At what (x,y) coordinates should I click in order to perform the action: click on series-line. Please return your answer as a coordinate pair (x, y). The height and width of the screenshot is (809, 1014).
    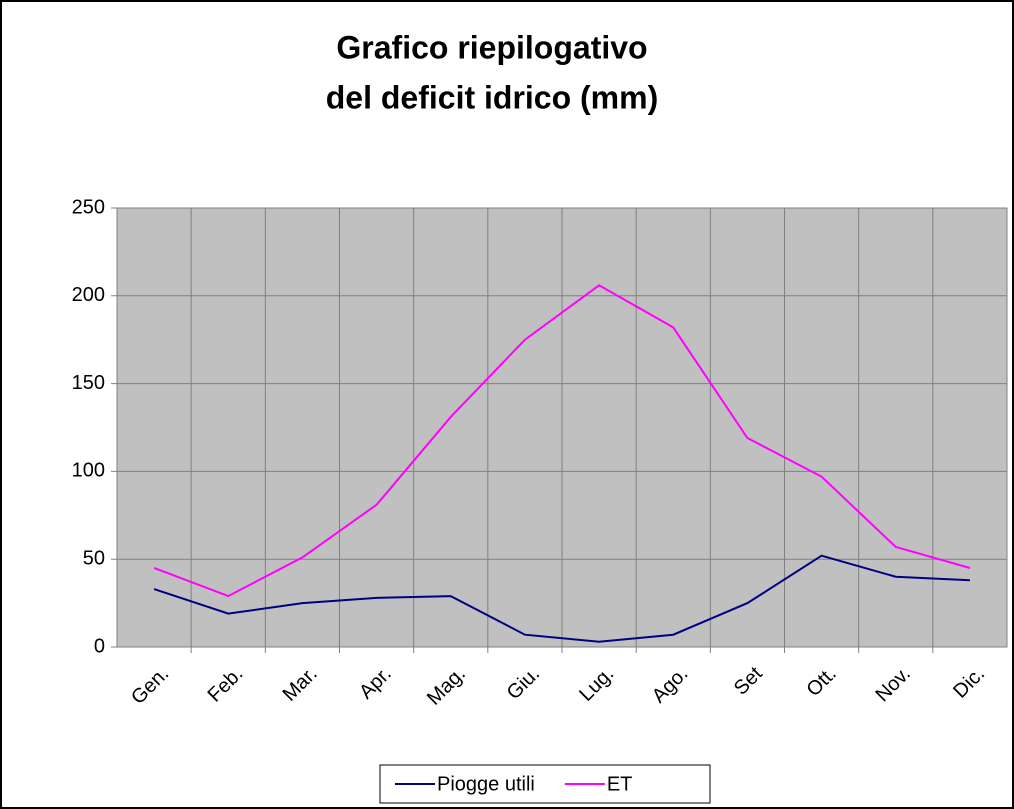
    Looking at the image, I should click on (561, 598).